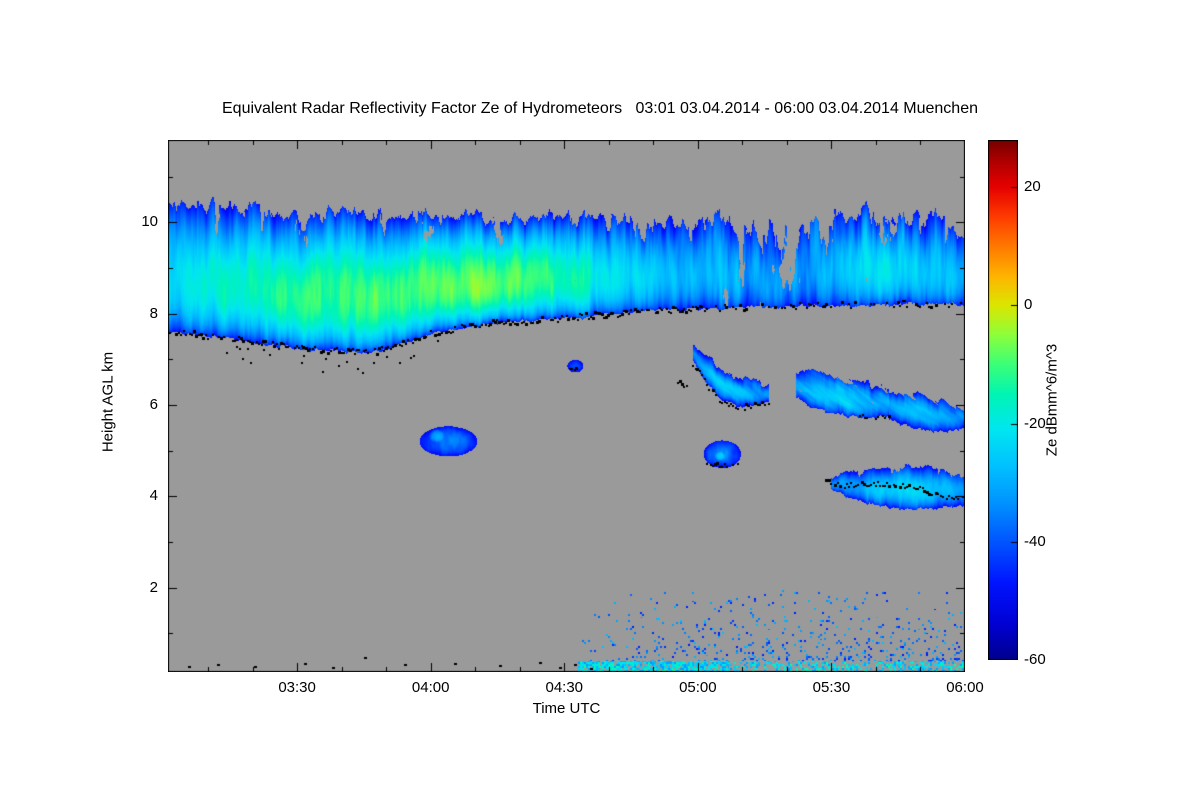 The height and width of the screenshot is (800, 1200). Describe the element at coordinates (297, 687) in the screenshot. I see `x-tick-label: 03:30` at that location.